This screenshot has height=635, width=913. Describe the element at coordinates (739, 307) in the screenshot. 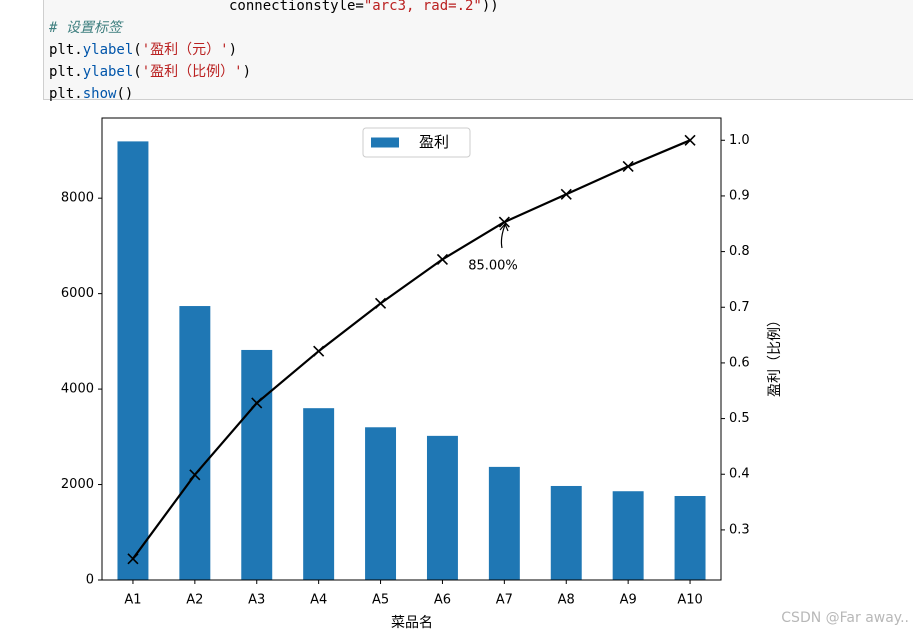

I see `y2-tick-label: 0.7` at that location.